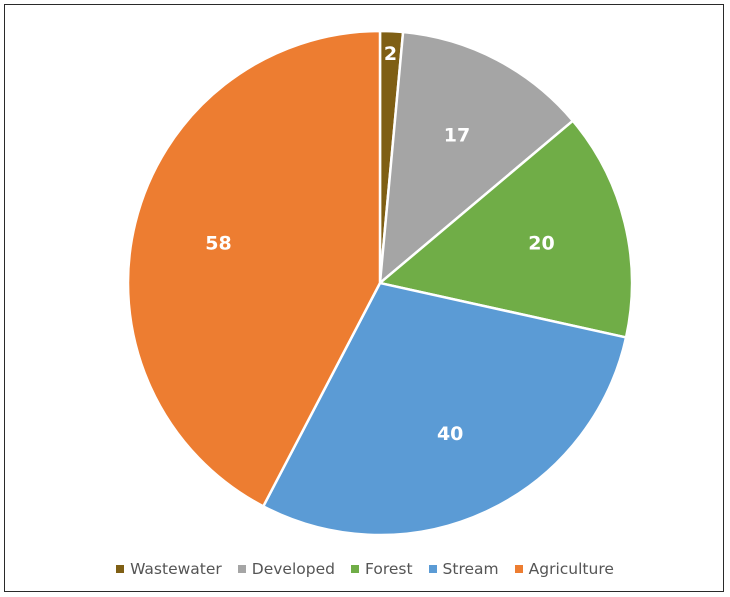 This screenshot has width=730, height=597. I want to click on slice-forest, so click(506, 229).